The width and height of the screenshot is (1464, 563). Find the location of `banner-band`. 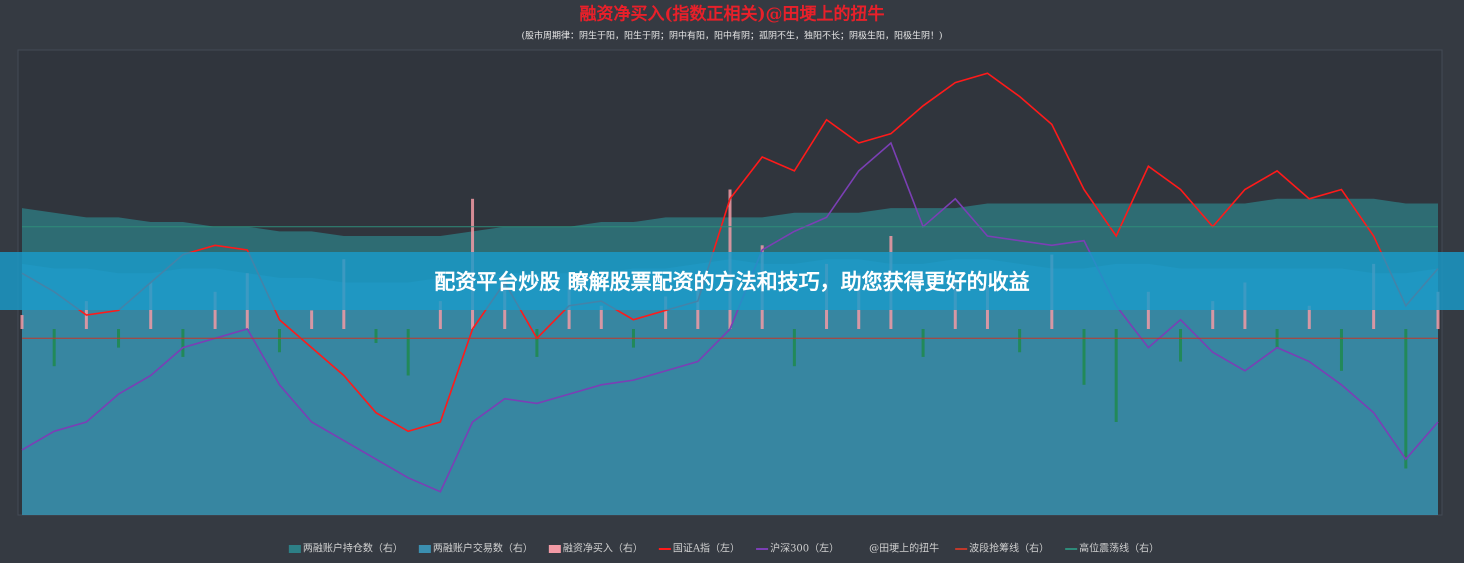

banner-band is located at coordinates (732, 281).